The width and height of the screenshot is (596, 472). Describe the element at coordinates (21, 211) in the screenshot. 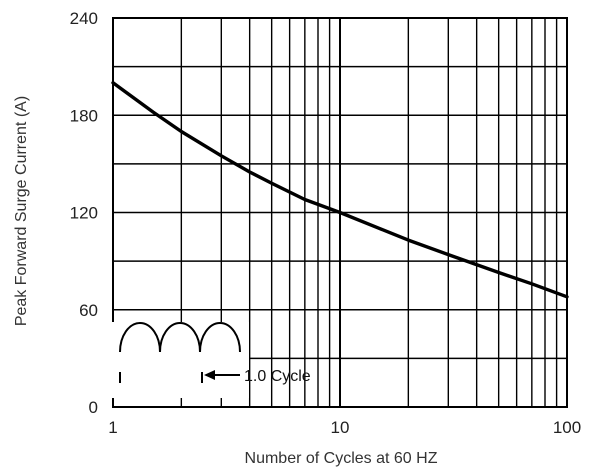

I see `y-axis-label: Peak Forward Surge Current (A)` at that location.